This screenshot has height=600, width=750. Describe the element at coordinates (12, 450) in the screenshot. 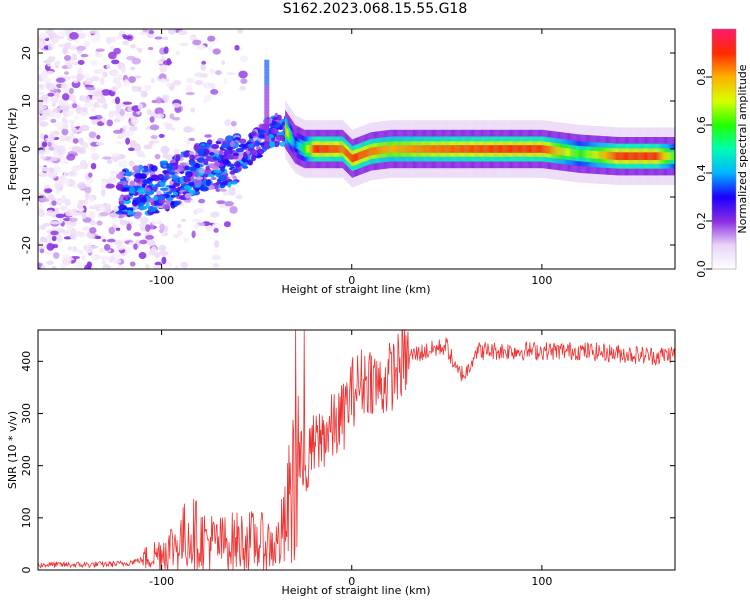

I see `snr-y-label: SNR (10 * v/v)` at that location.